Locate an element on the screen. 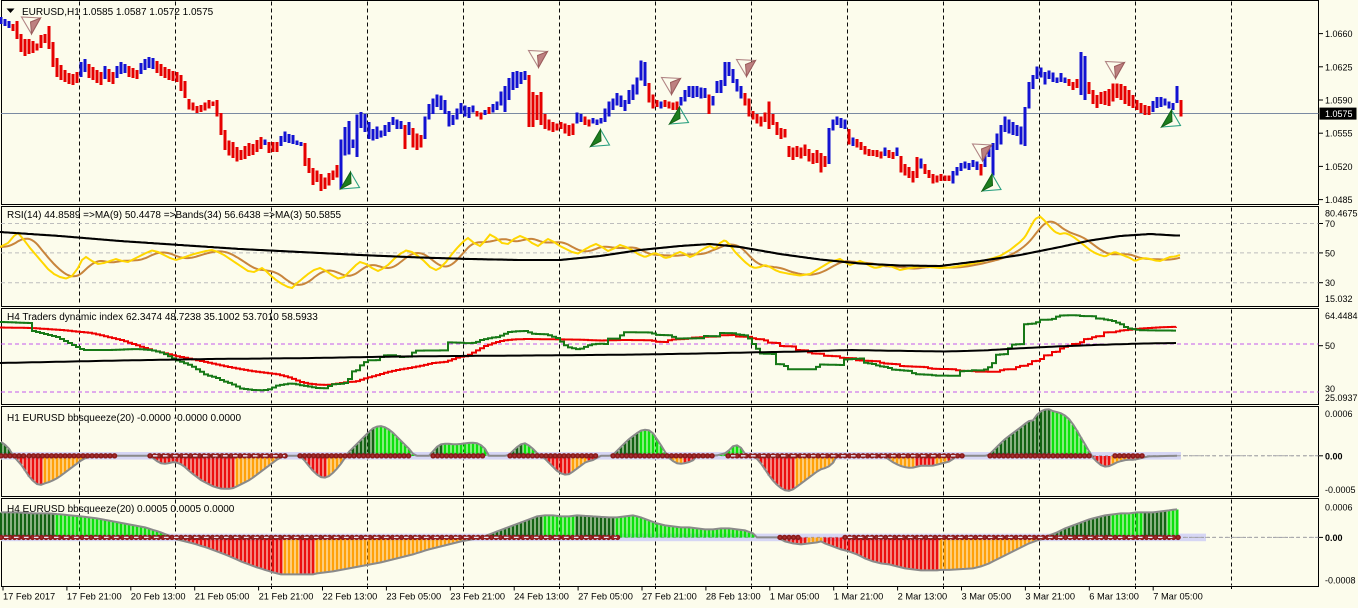  svg-text: 22 Feb 13:00 is located at coordinates (350, 597).